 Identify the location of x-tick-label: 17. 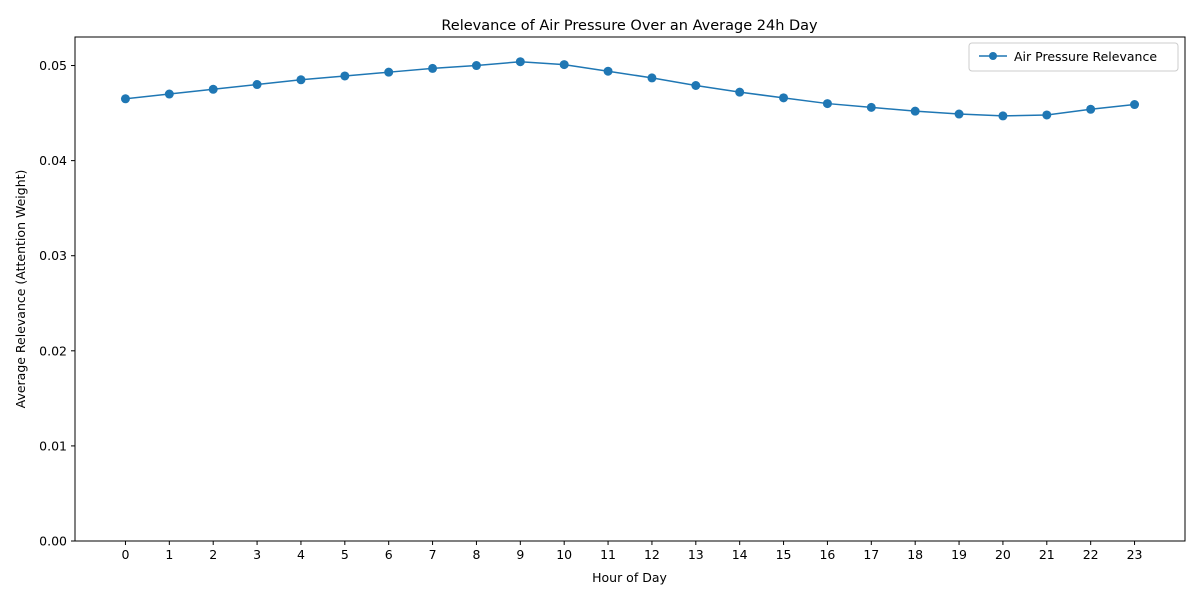
(871, 554).